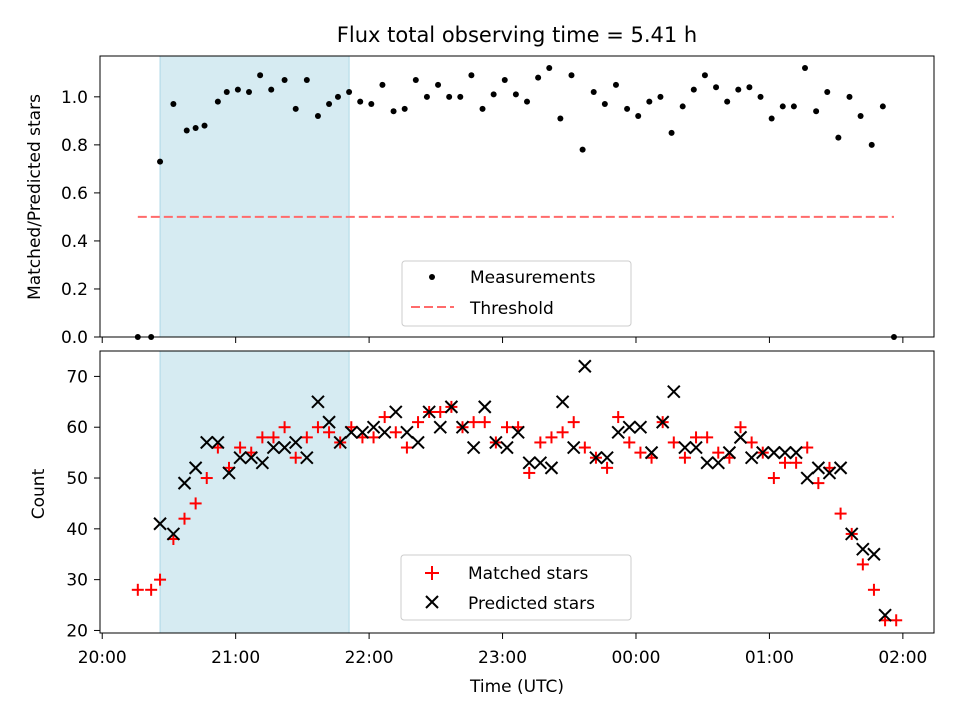 This screenshot has width=960, height=720. I want to click on measurements-legend-label: Measurements, so click(533, 278).